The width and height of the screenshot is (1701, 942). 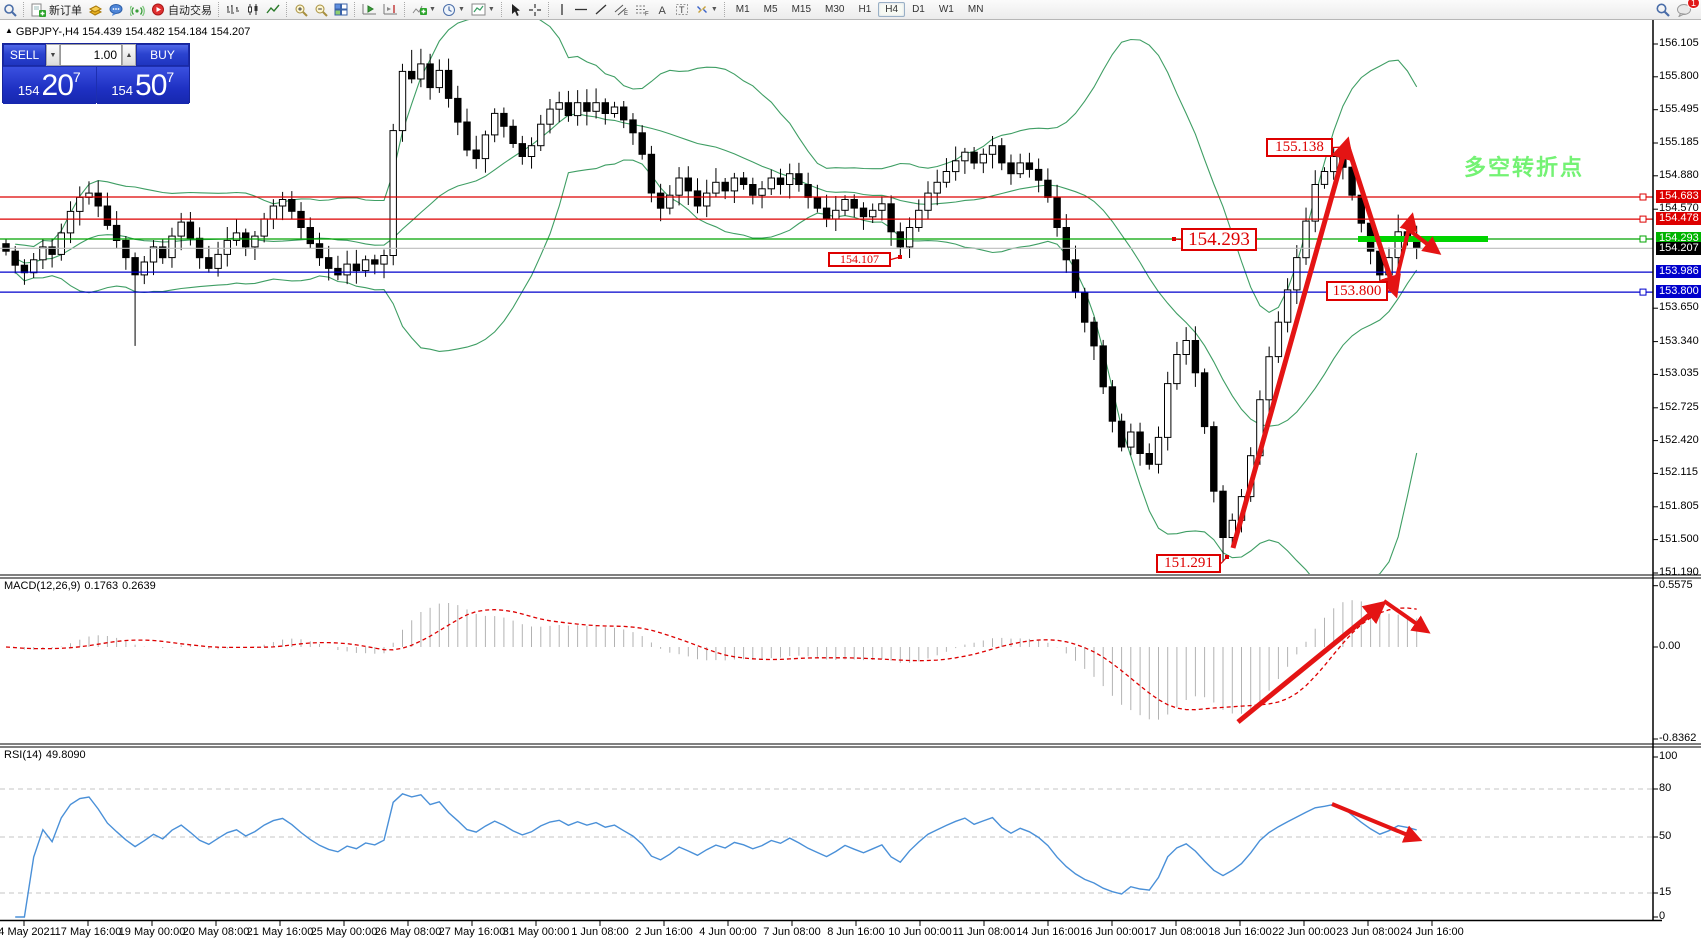 I want to click on y-axis-tick: 154.570, so click(x=1679, y=208).